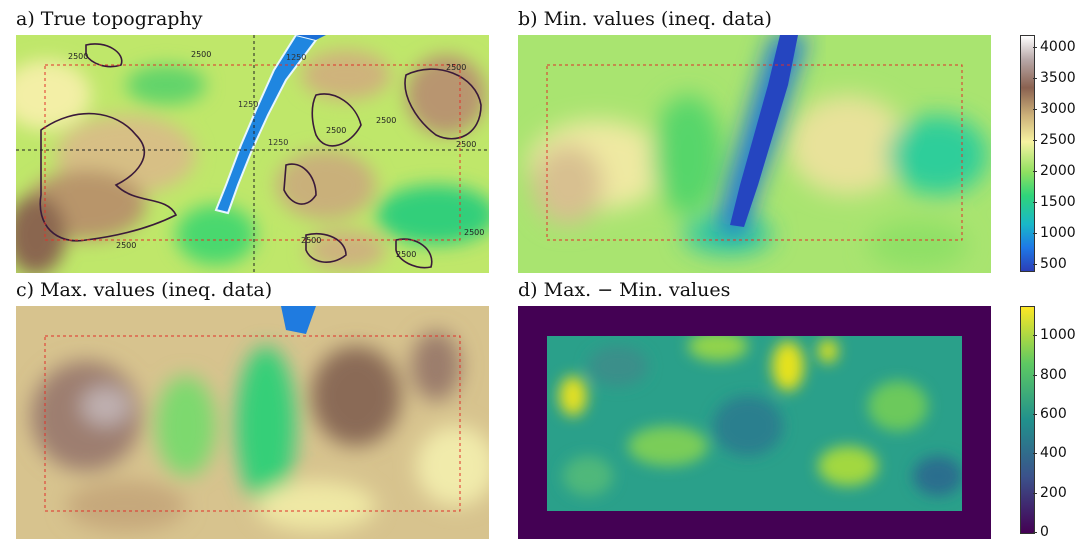 This screenshot has width=1091, height=540. I want to click on colorbar-tick-label: 500, so click(1050, 263).